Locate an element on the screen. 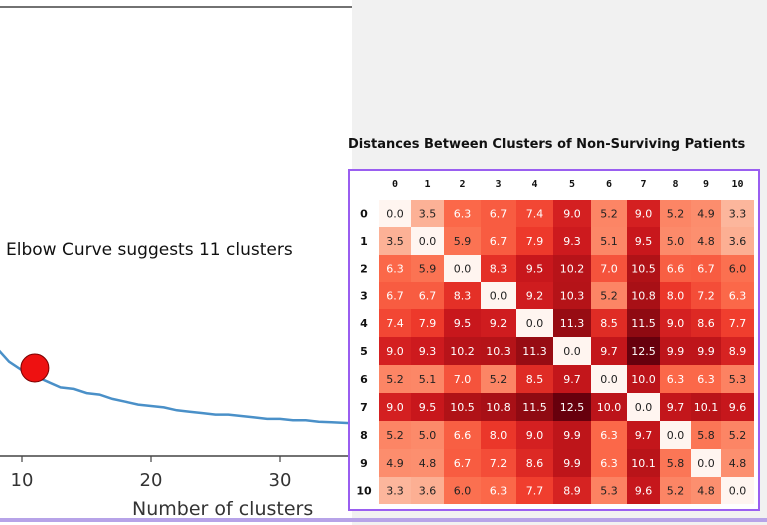 Image resolution: width=767 pixels, height=525 pixels. heatmap-cell-value: 7.9 is located at coordinates (535, 241).